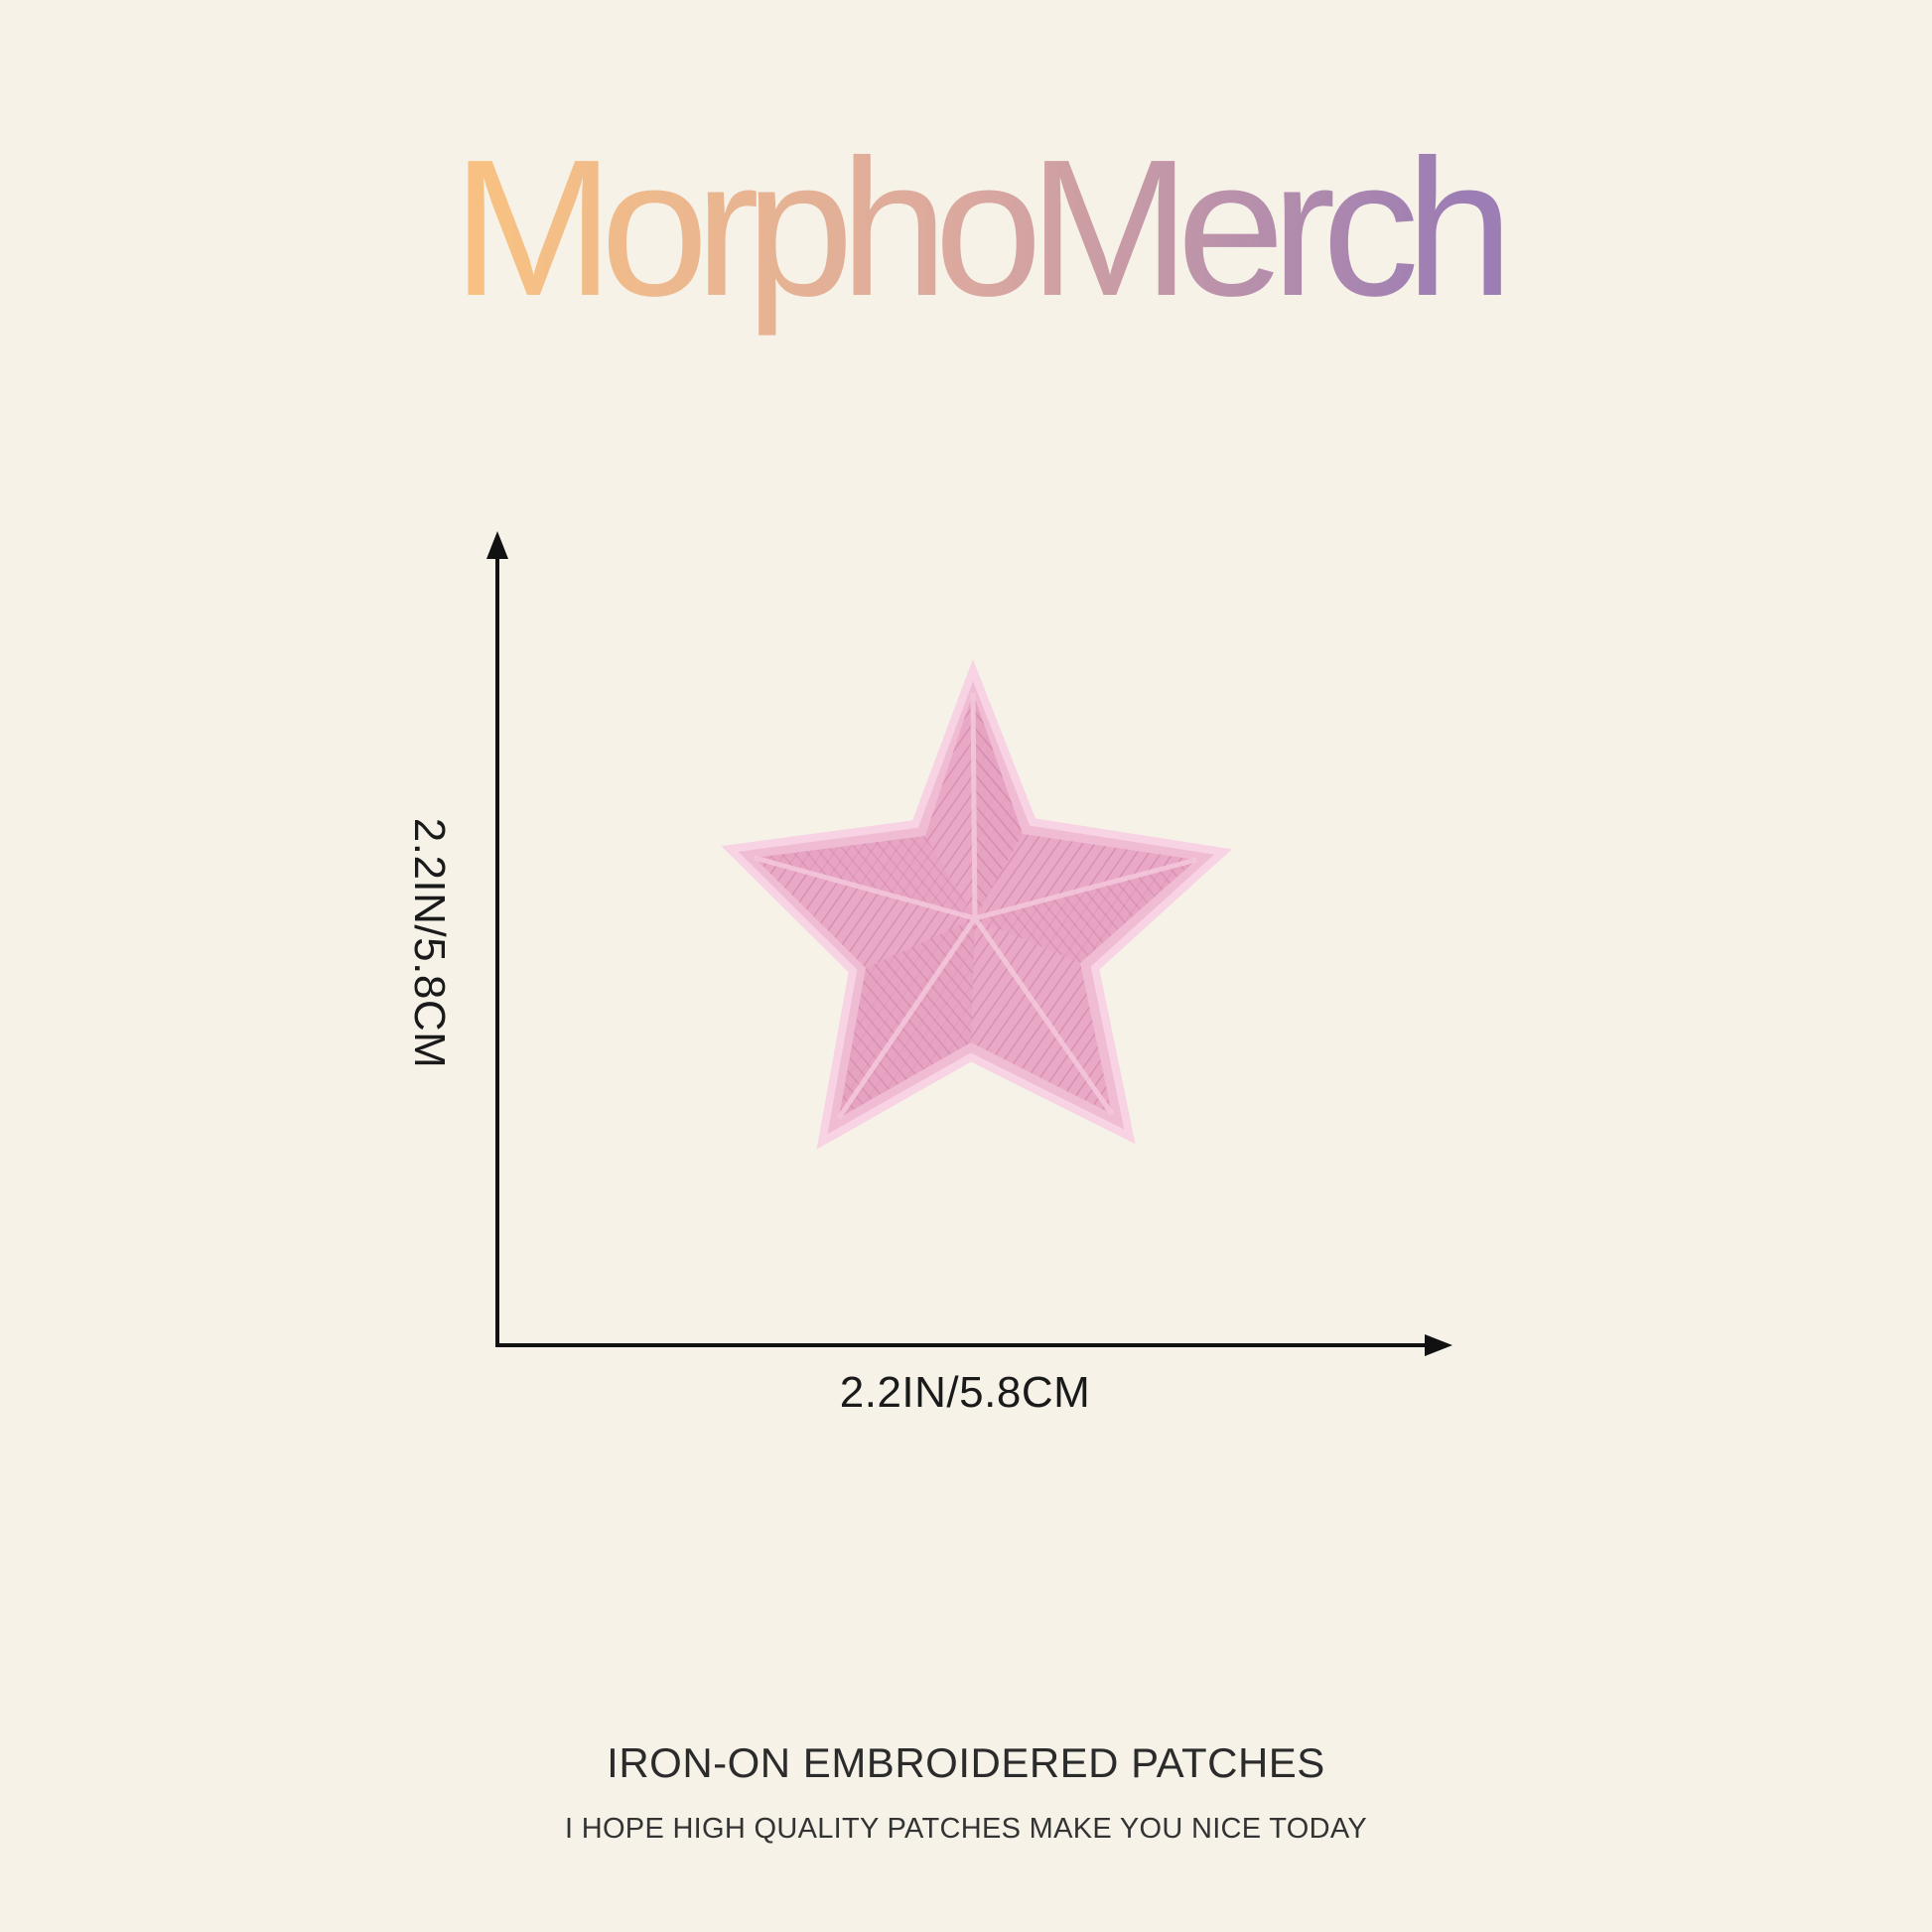  What do you see at coordinates (965, 1393) in the screenshot?
I see `width-label-text: 2.2IN/5.8CM` at bounding box center [965, 1393].